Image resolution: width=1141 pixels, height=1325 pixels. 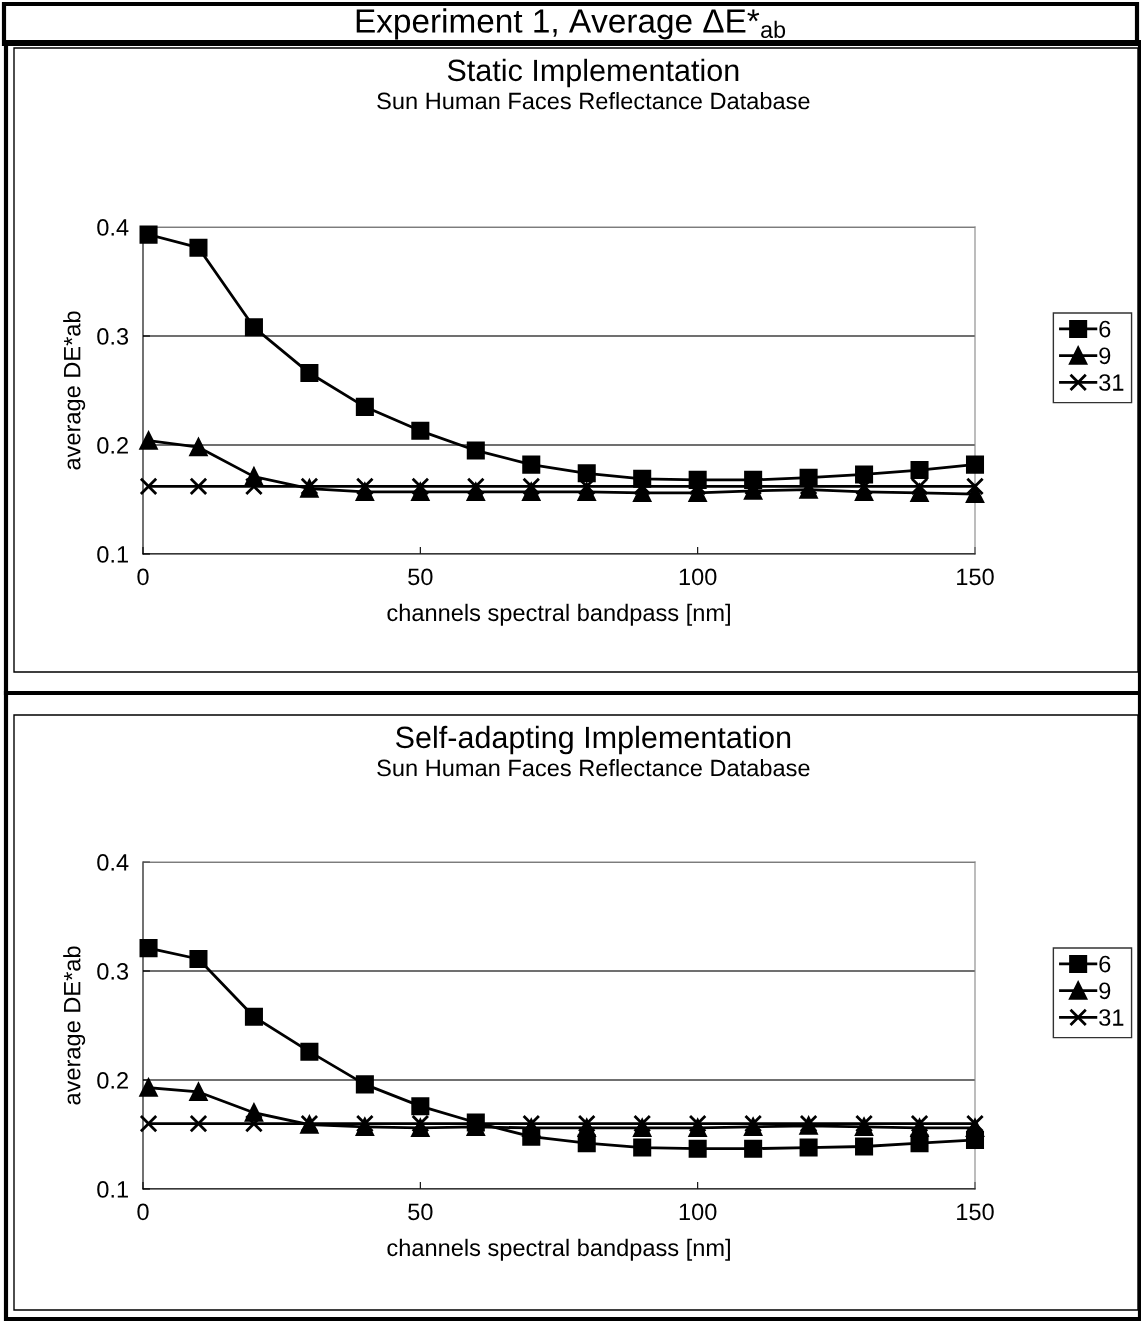 What do you see at coordinates (593, 73) in the screenshot?
I see `chart-title: Static Implementation` at bounding box center [593, 73].